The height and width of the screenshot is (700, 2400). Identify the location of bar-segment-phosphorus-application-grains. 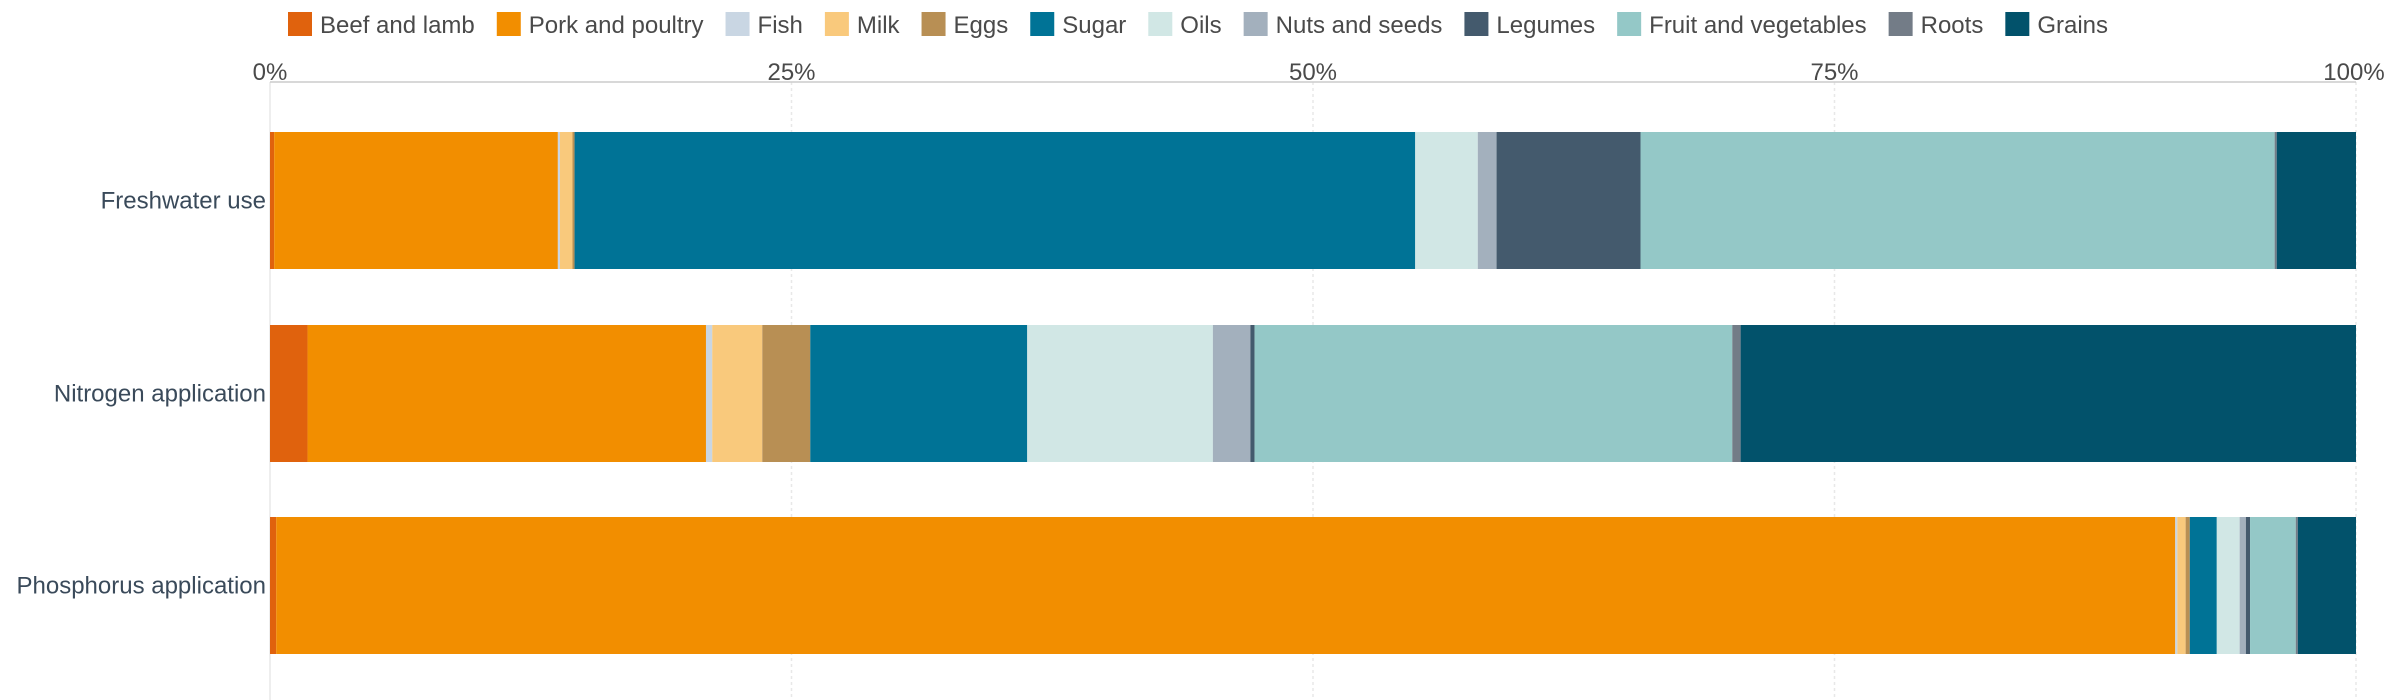
(2326, 585).